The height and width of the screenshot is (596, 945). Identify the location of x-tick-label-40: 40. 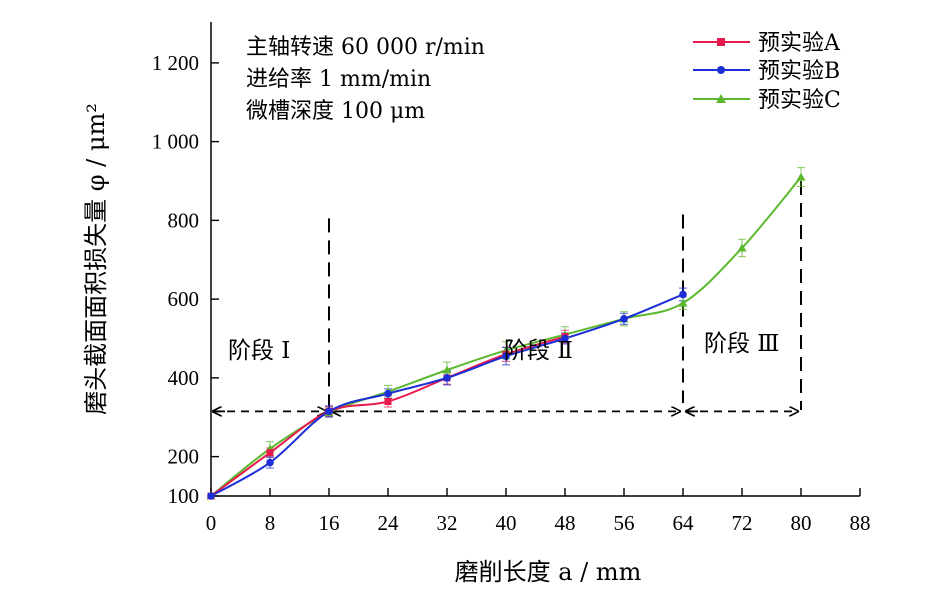
(506, 523).